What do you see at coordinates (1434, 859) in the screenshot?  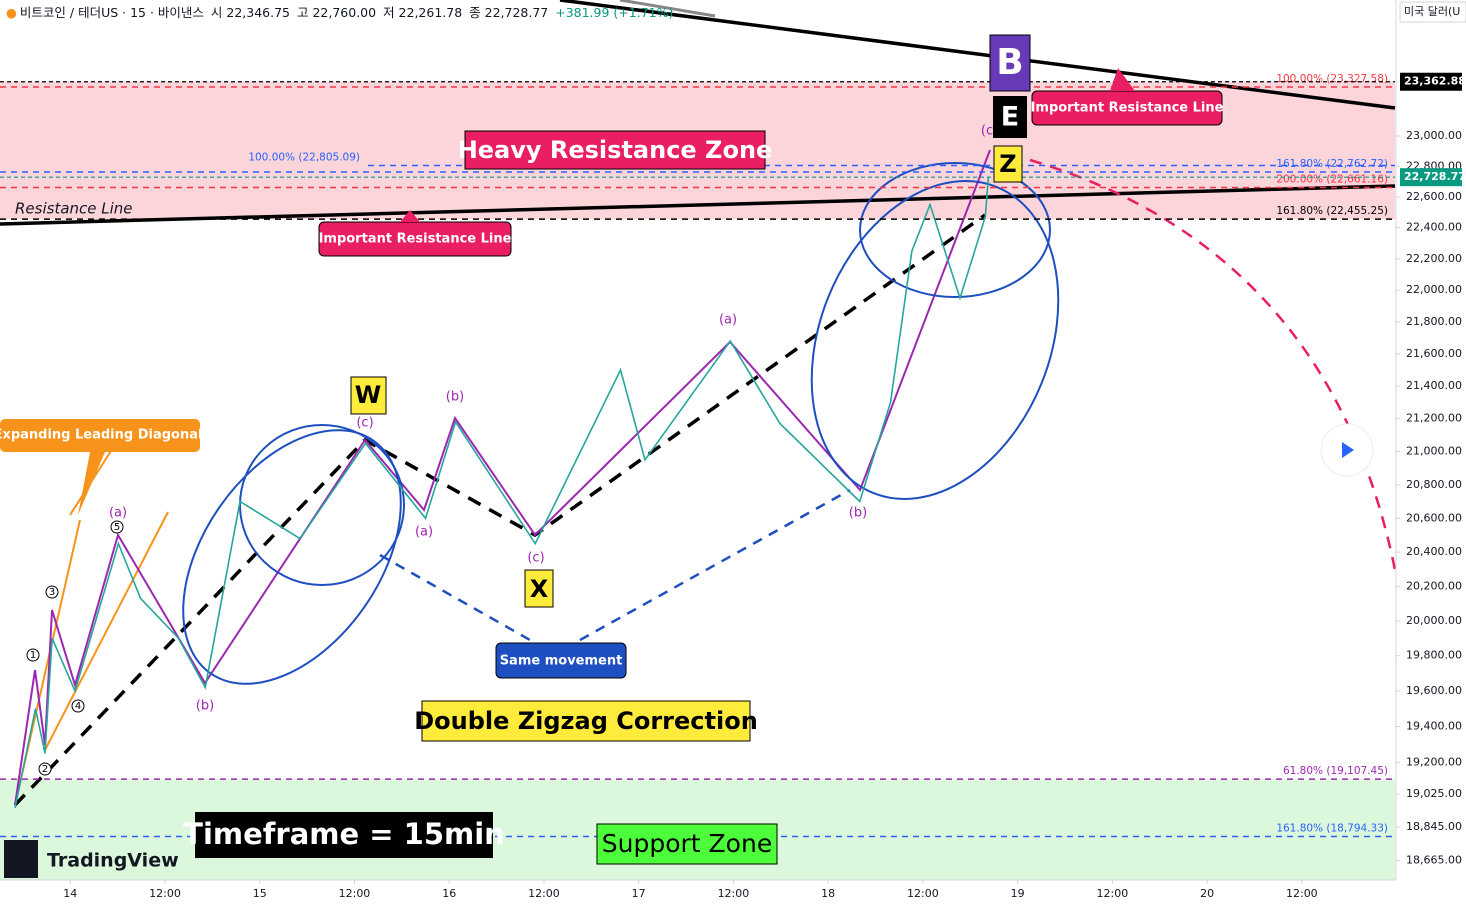 I see `y-tick-label: 18,665.00` at bounding box center [1434, 859].